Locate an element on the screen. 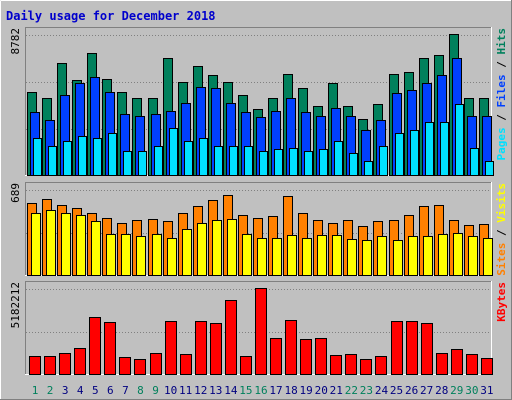 Image resolution: width=512 pixels, height=400 pixels. legend-item-kbytes: KBytes is located at coordinates (501, 302).